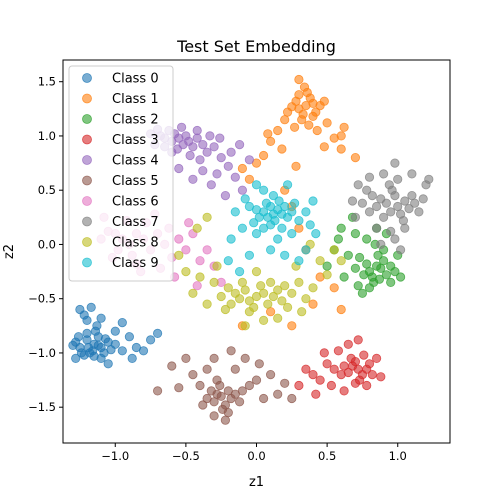 The height and width of the screenshot is (500, 500). Describe the element at coordinates (42, 299) in the screenshot. I see `y-tick-label: −0.5` at that location.